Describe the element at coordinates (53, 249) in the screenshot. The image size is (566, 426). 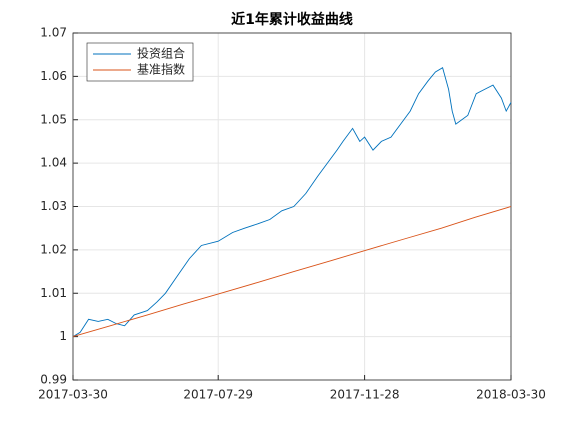
I see `y-tick-label: 1.02` at that location.